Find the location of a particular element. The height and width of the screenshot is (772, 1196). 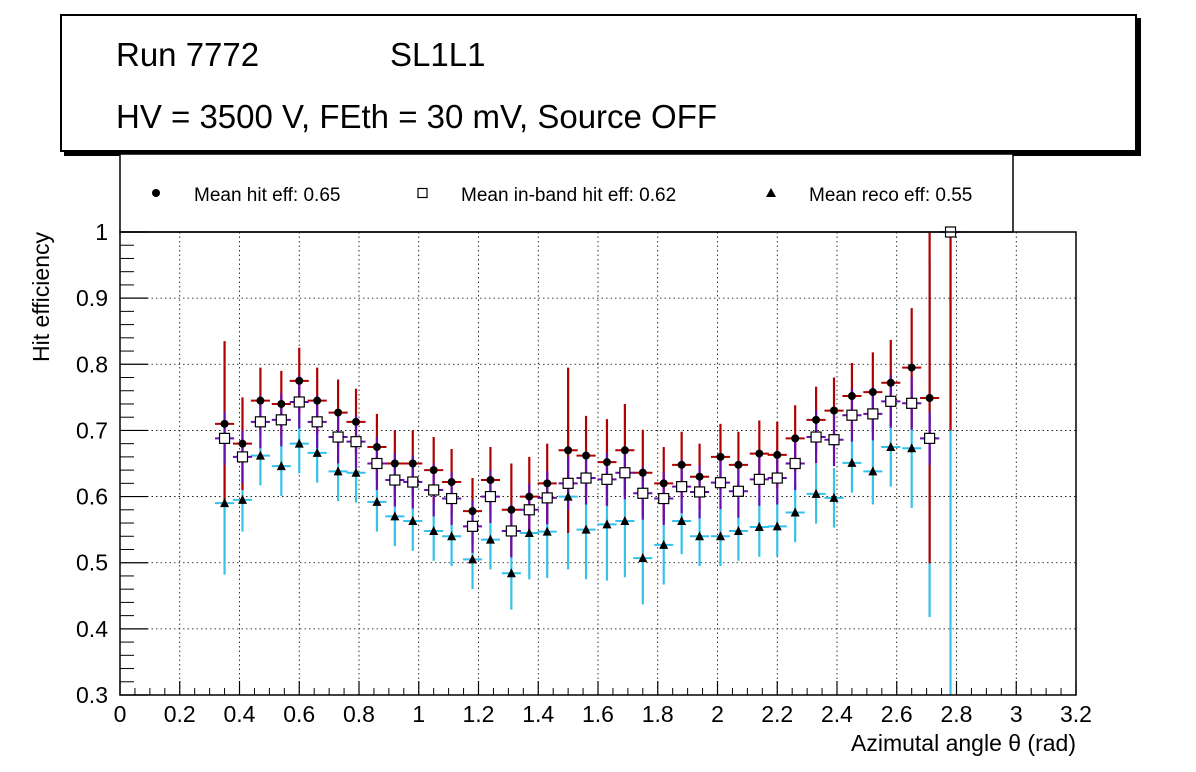

run-label: Run 7772 is located at coordinates (188, 54).